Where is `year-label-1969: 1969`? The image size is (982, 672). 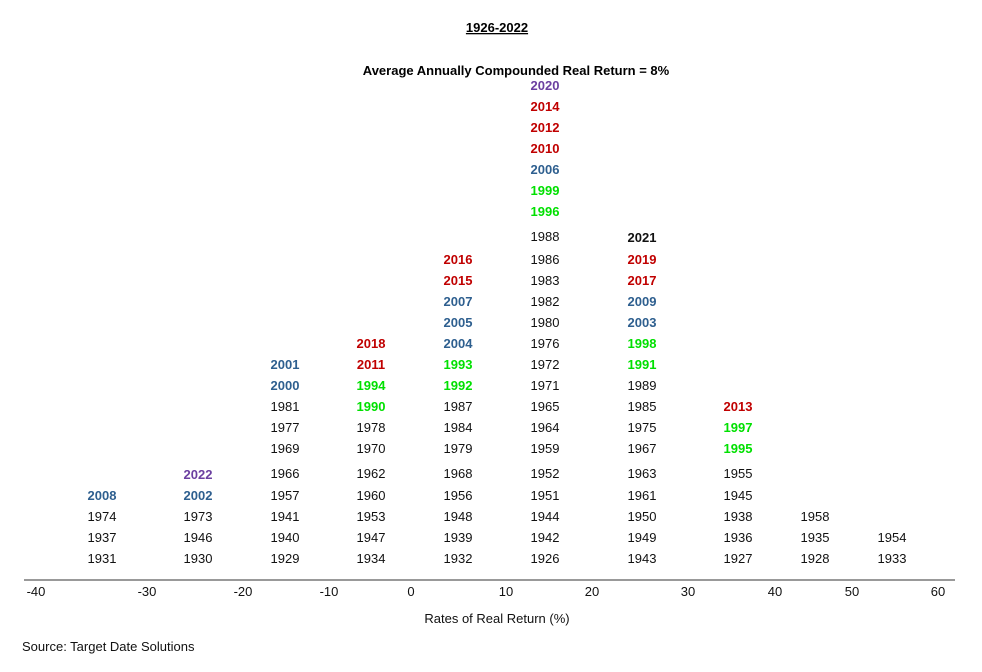 year-label-1969: 1969 is located at coordinates (285, 448).